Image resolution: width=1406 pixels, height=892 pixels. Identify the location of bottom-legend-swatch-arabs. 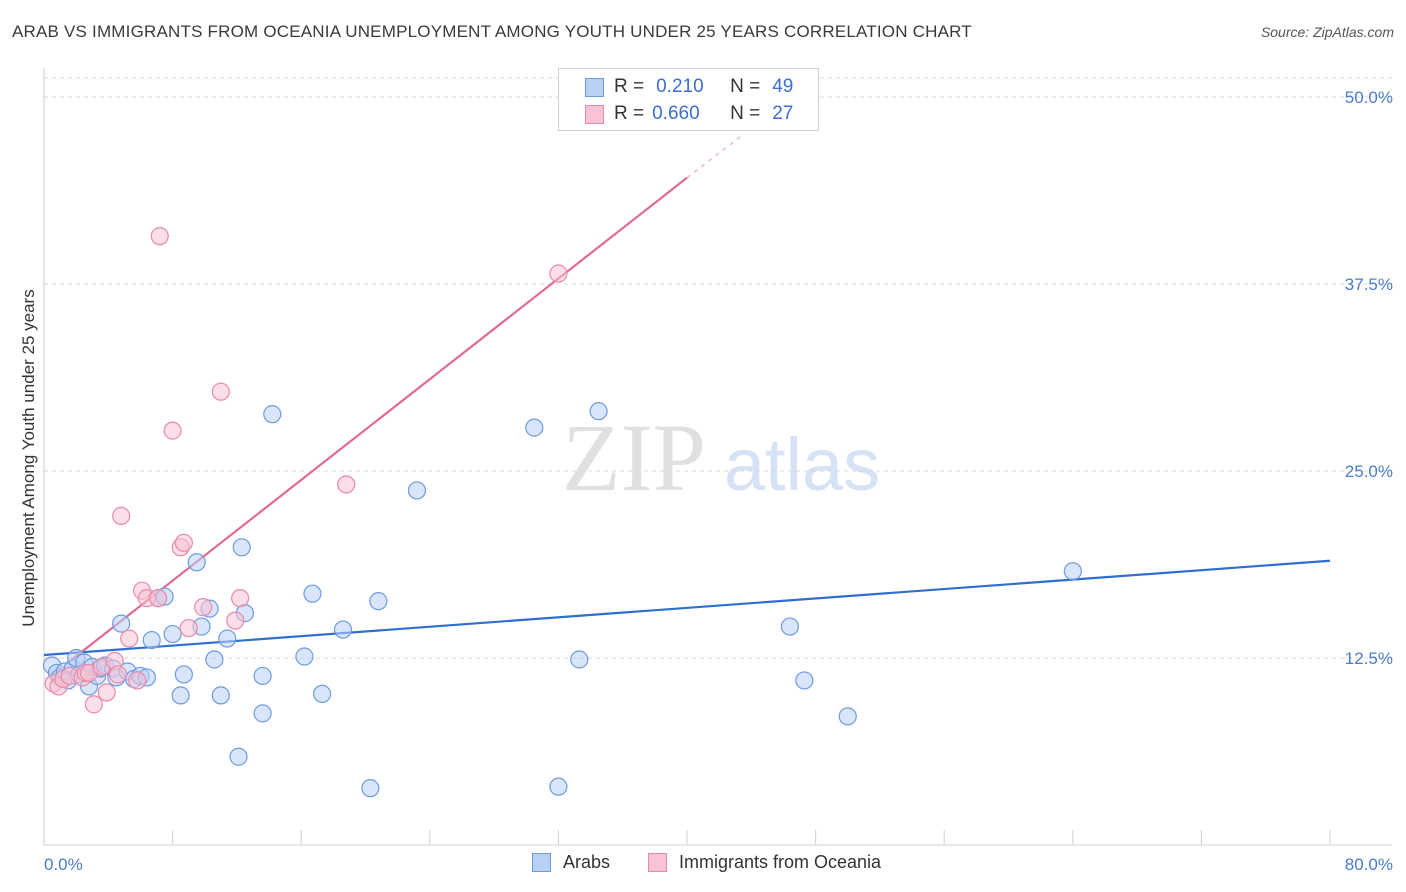
(541, 862).